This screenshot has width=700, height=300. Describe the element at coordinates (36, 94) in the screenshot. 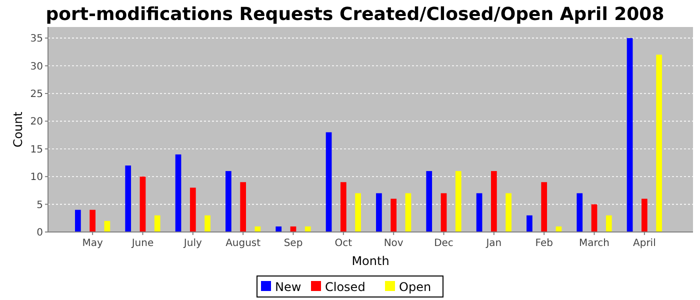

I see `y-tick-label: 25` at that location.